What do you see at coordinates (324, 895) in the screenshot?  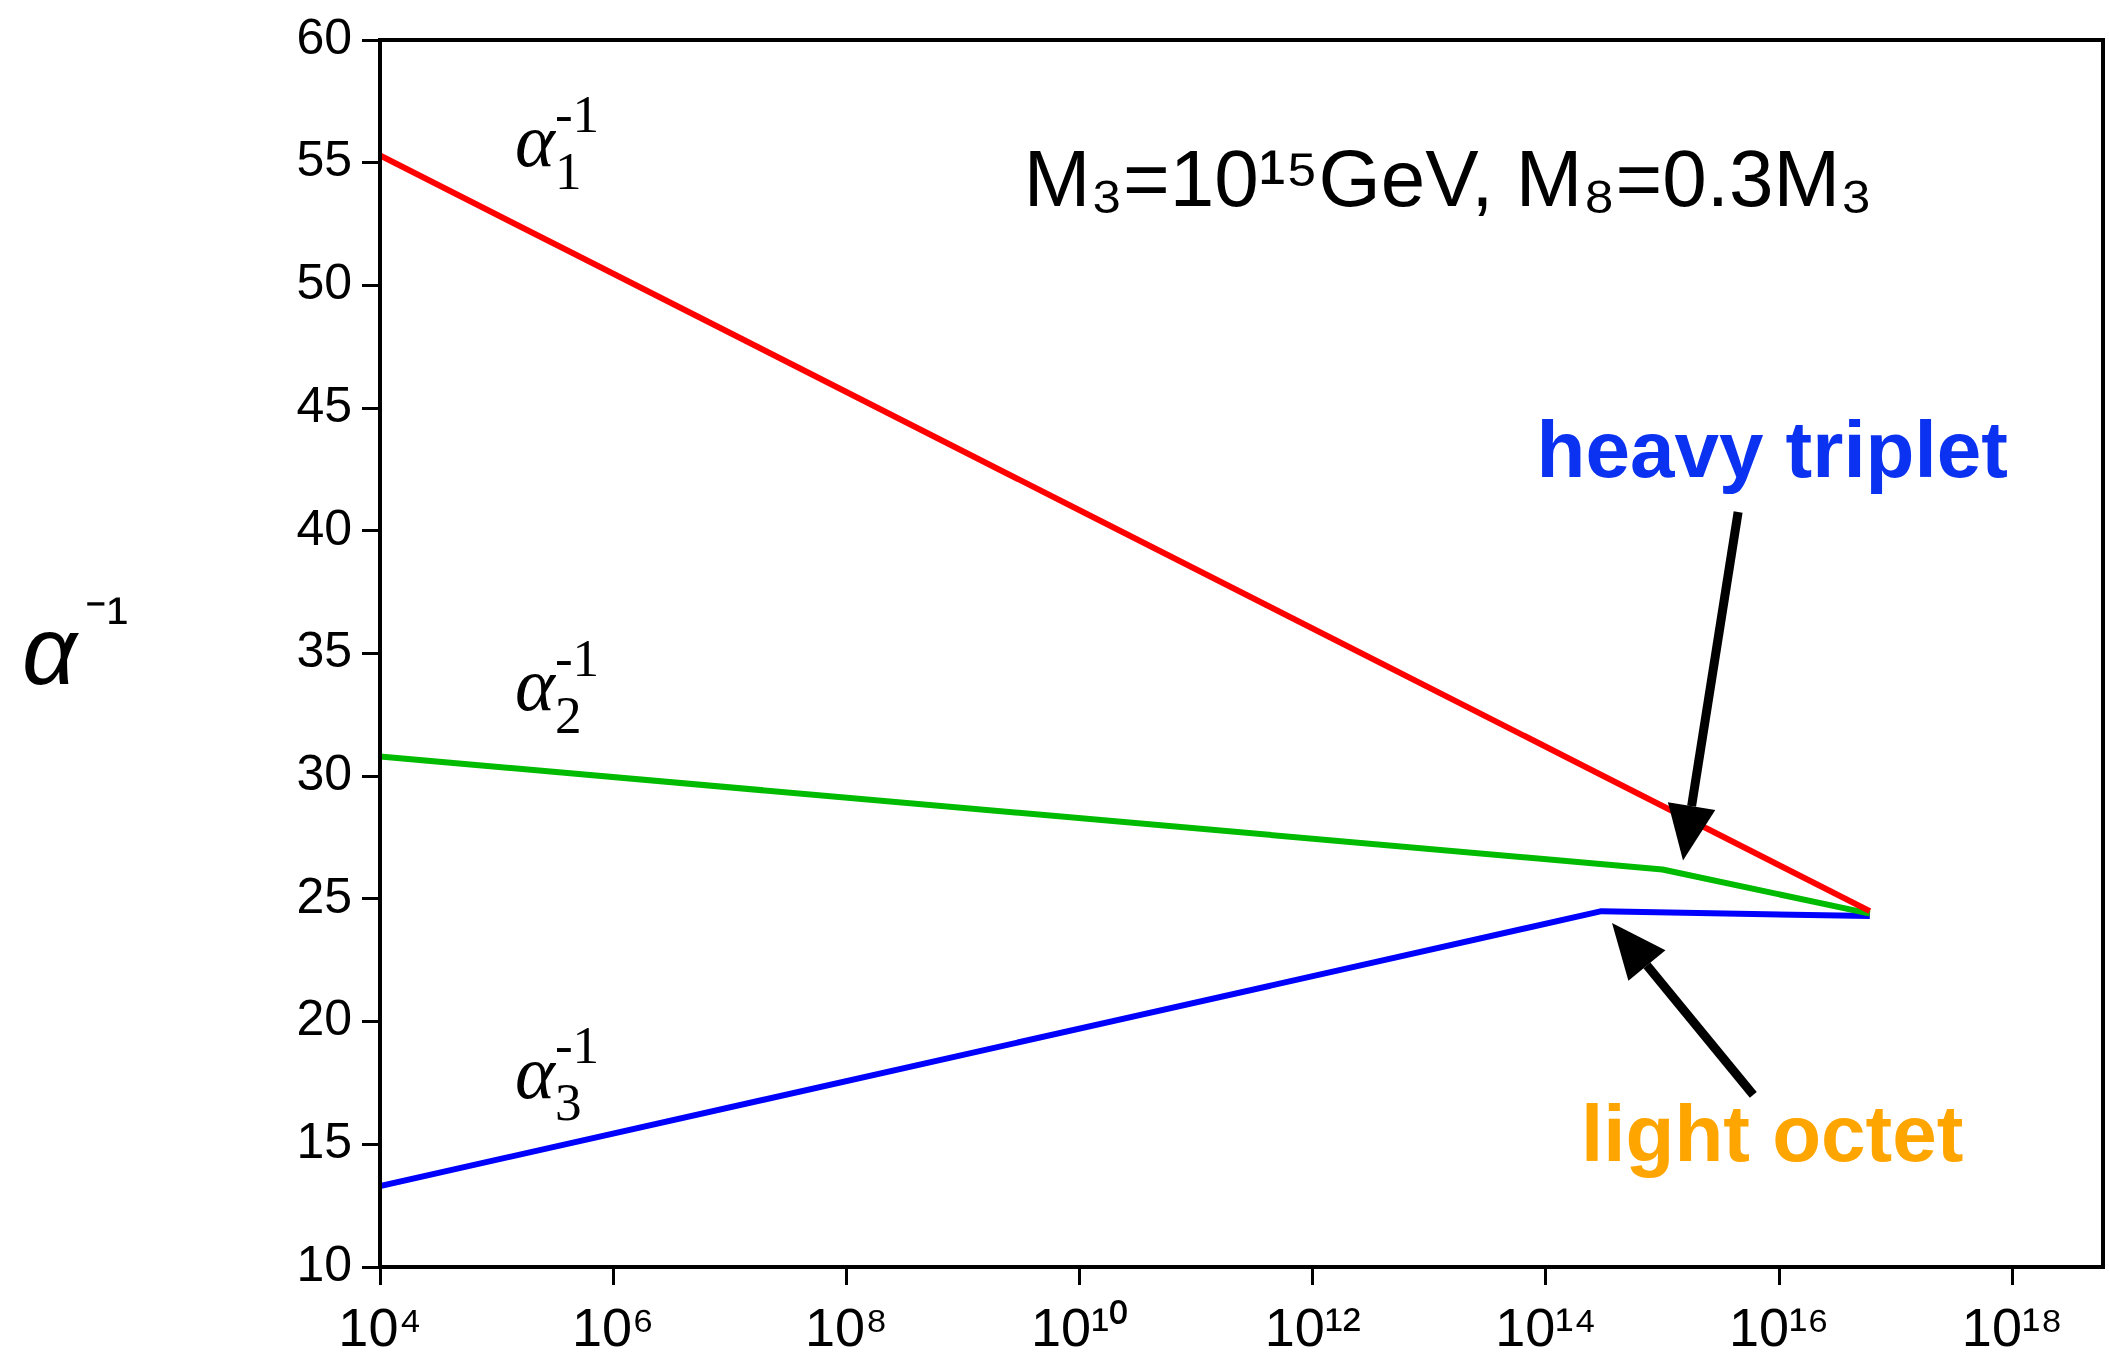 I see `y-tick-label: 25` at bounding box center [324, 895].